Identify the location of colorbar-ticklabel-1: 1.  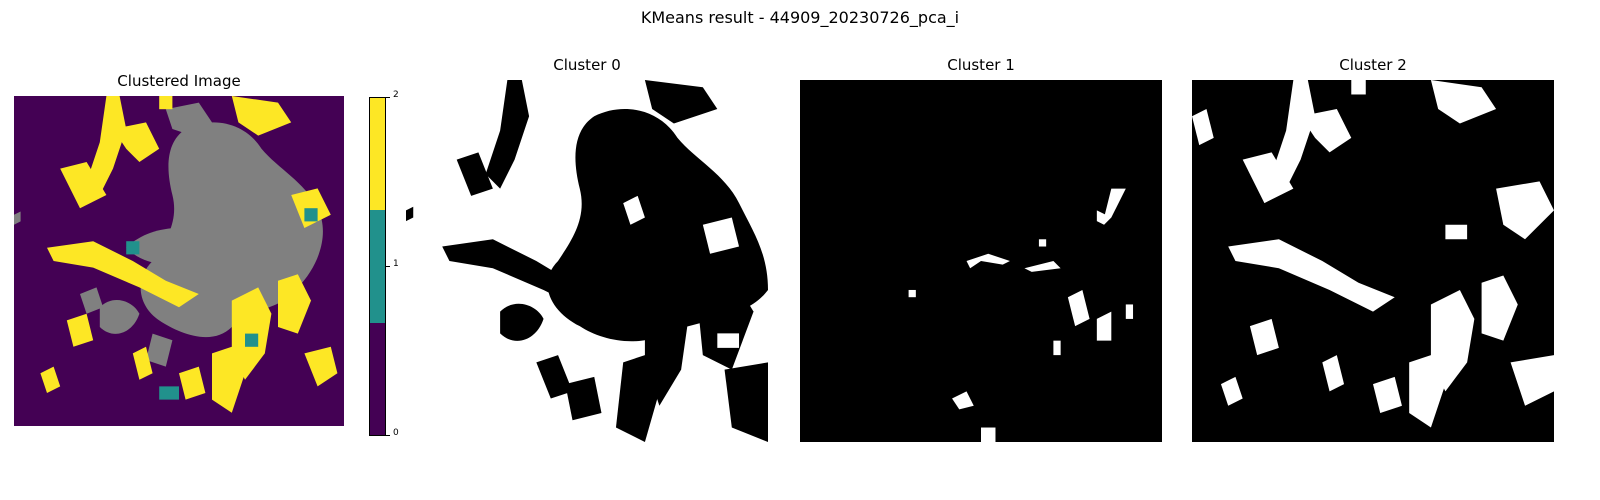
(396, 264).